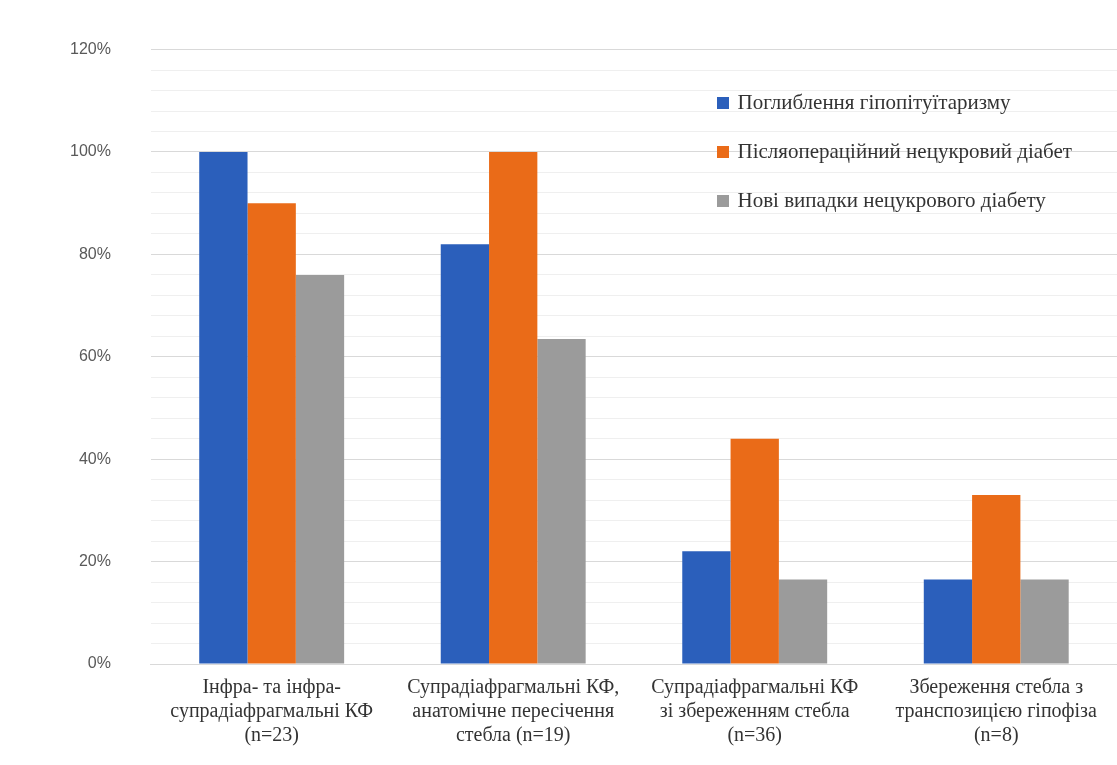 This screenshot has width=1117, height=765. Describe the element at coordinates (94, 253) in the screenshot. I see `y-tick-label: 80%` at that location.